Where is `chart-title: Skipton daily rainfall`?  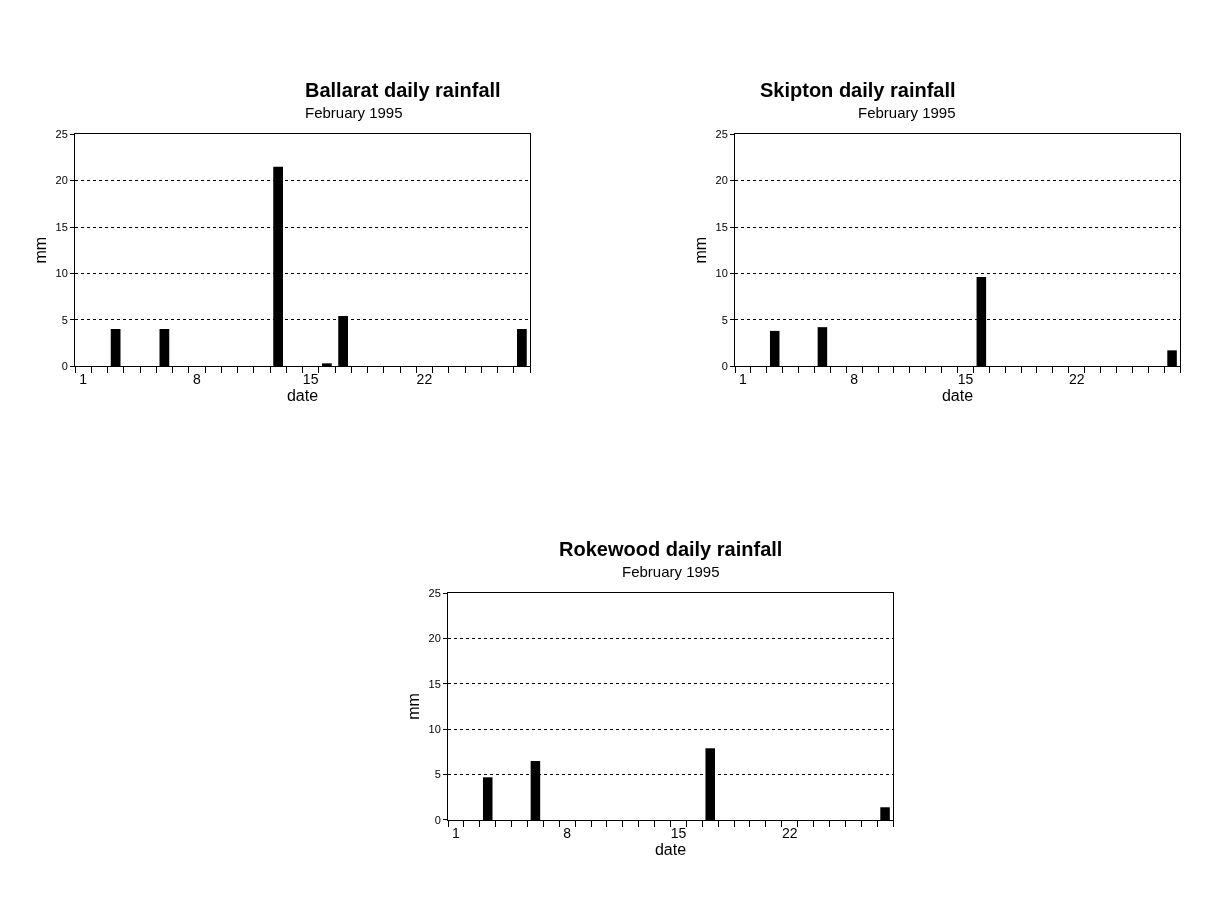
chart-title: Skipton daily rainfall is located at coordinates (858, 90).